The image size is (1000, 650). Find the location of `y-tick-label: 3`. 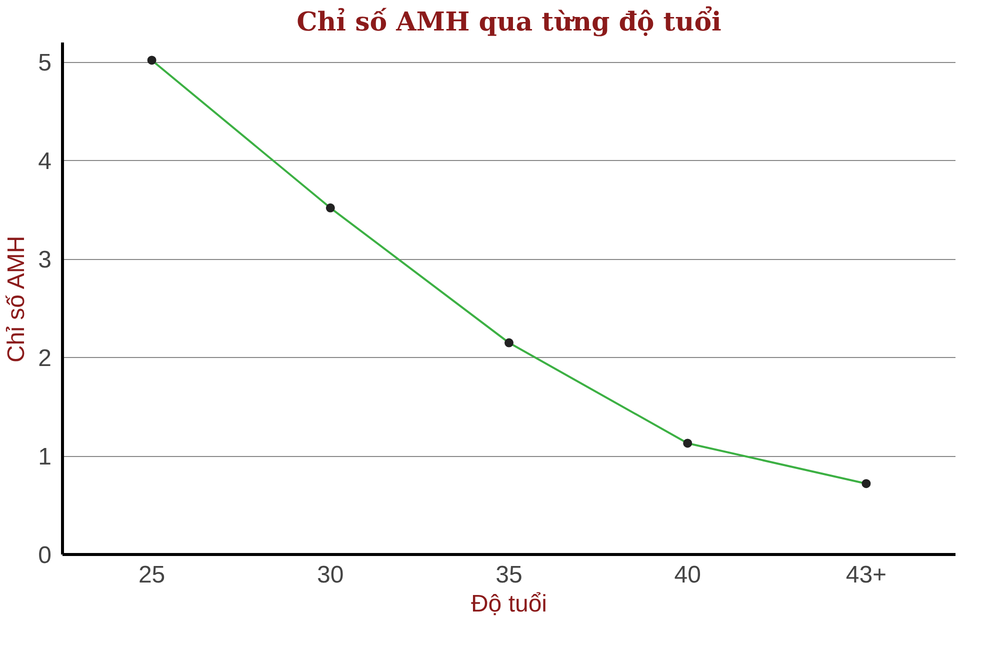

y-tick-label: 3 is located at coordinates (45, 260).